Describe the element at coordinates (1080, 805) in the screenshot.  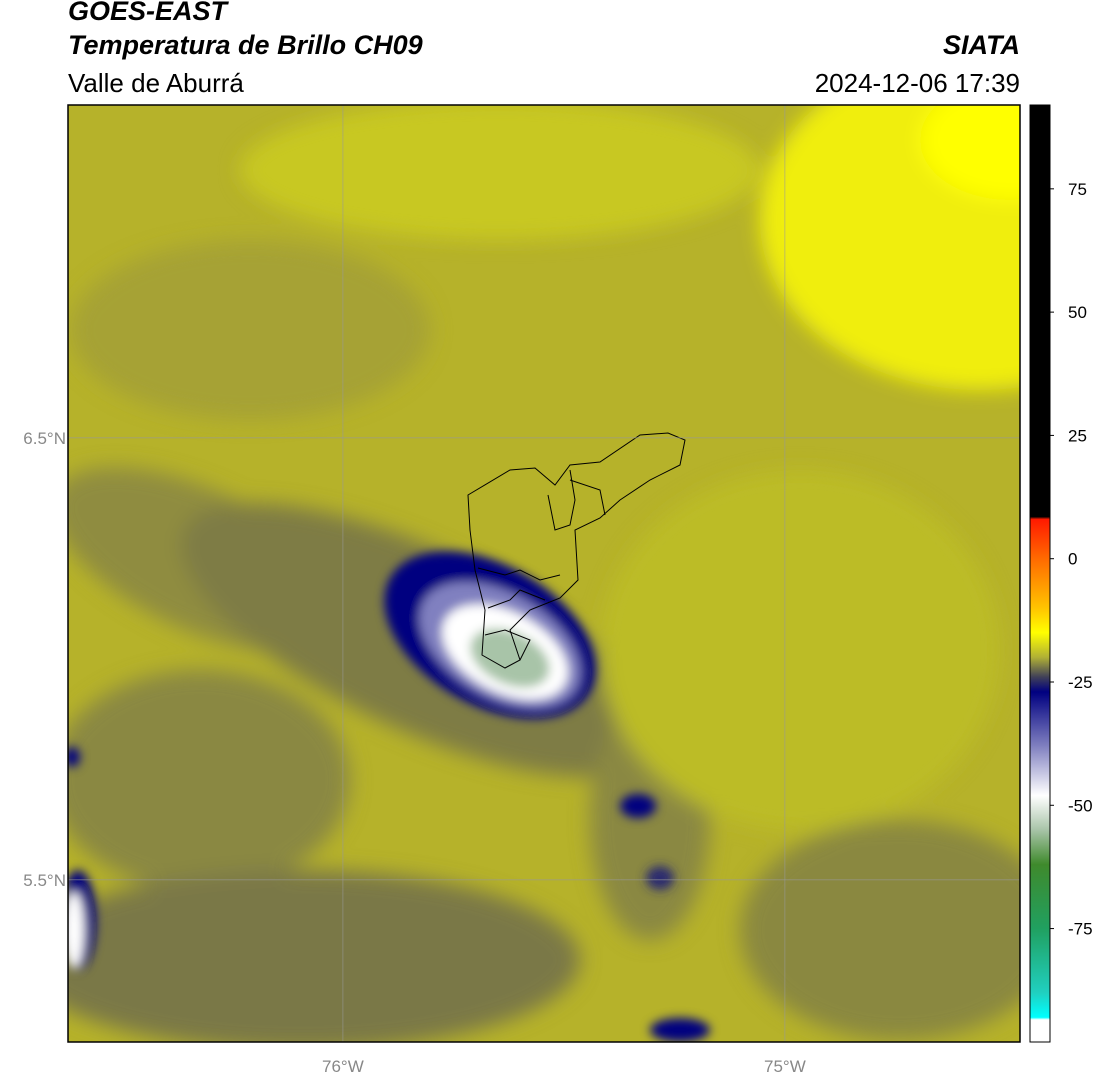
I see `colorbar-tick-label: -50` at that location.